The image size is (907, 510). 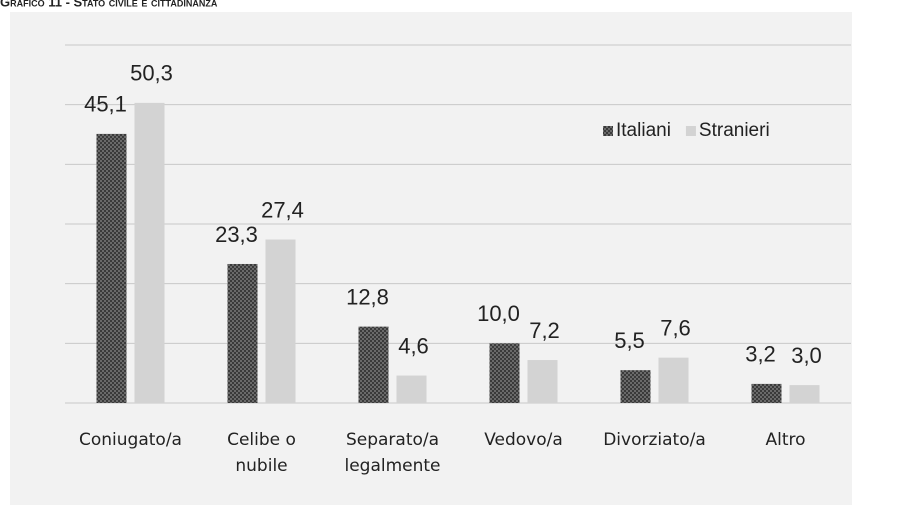 What do you see at coordinates (523, 440) in the screenshot?
I see `x-tick-label: Vedovo/a` at bounding box center [523, 440].